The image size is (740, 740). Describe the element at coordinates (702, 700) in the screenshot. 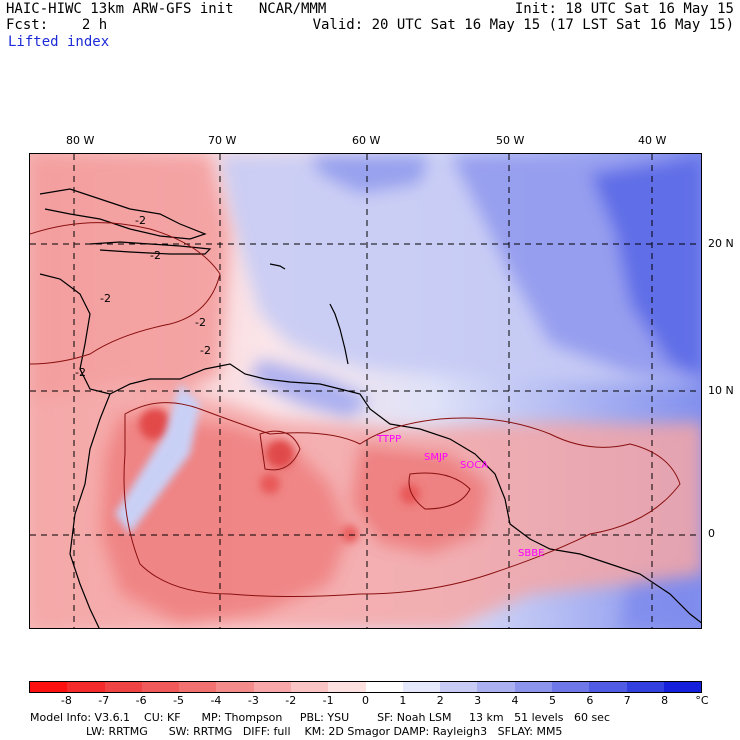

I see `colorbar-unit: °C` at that location.